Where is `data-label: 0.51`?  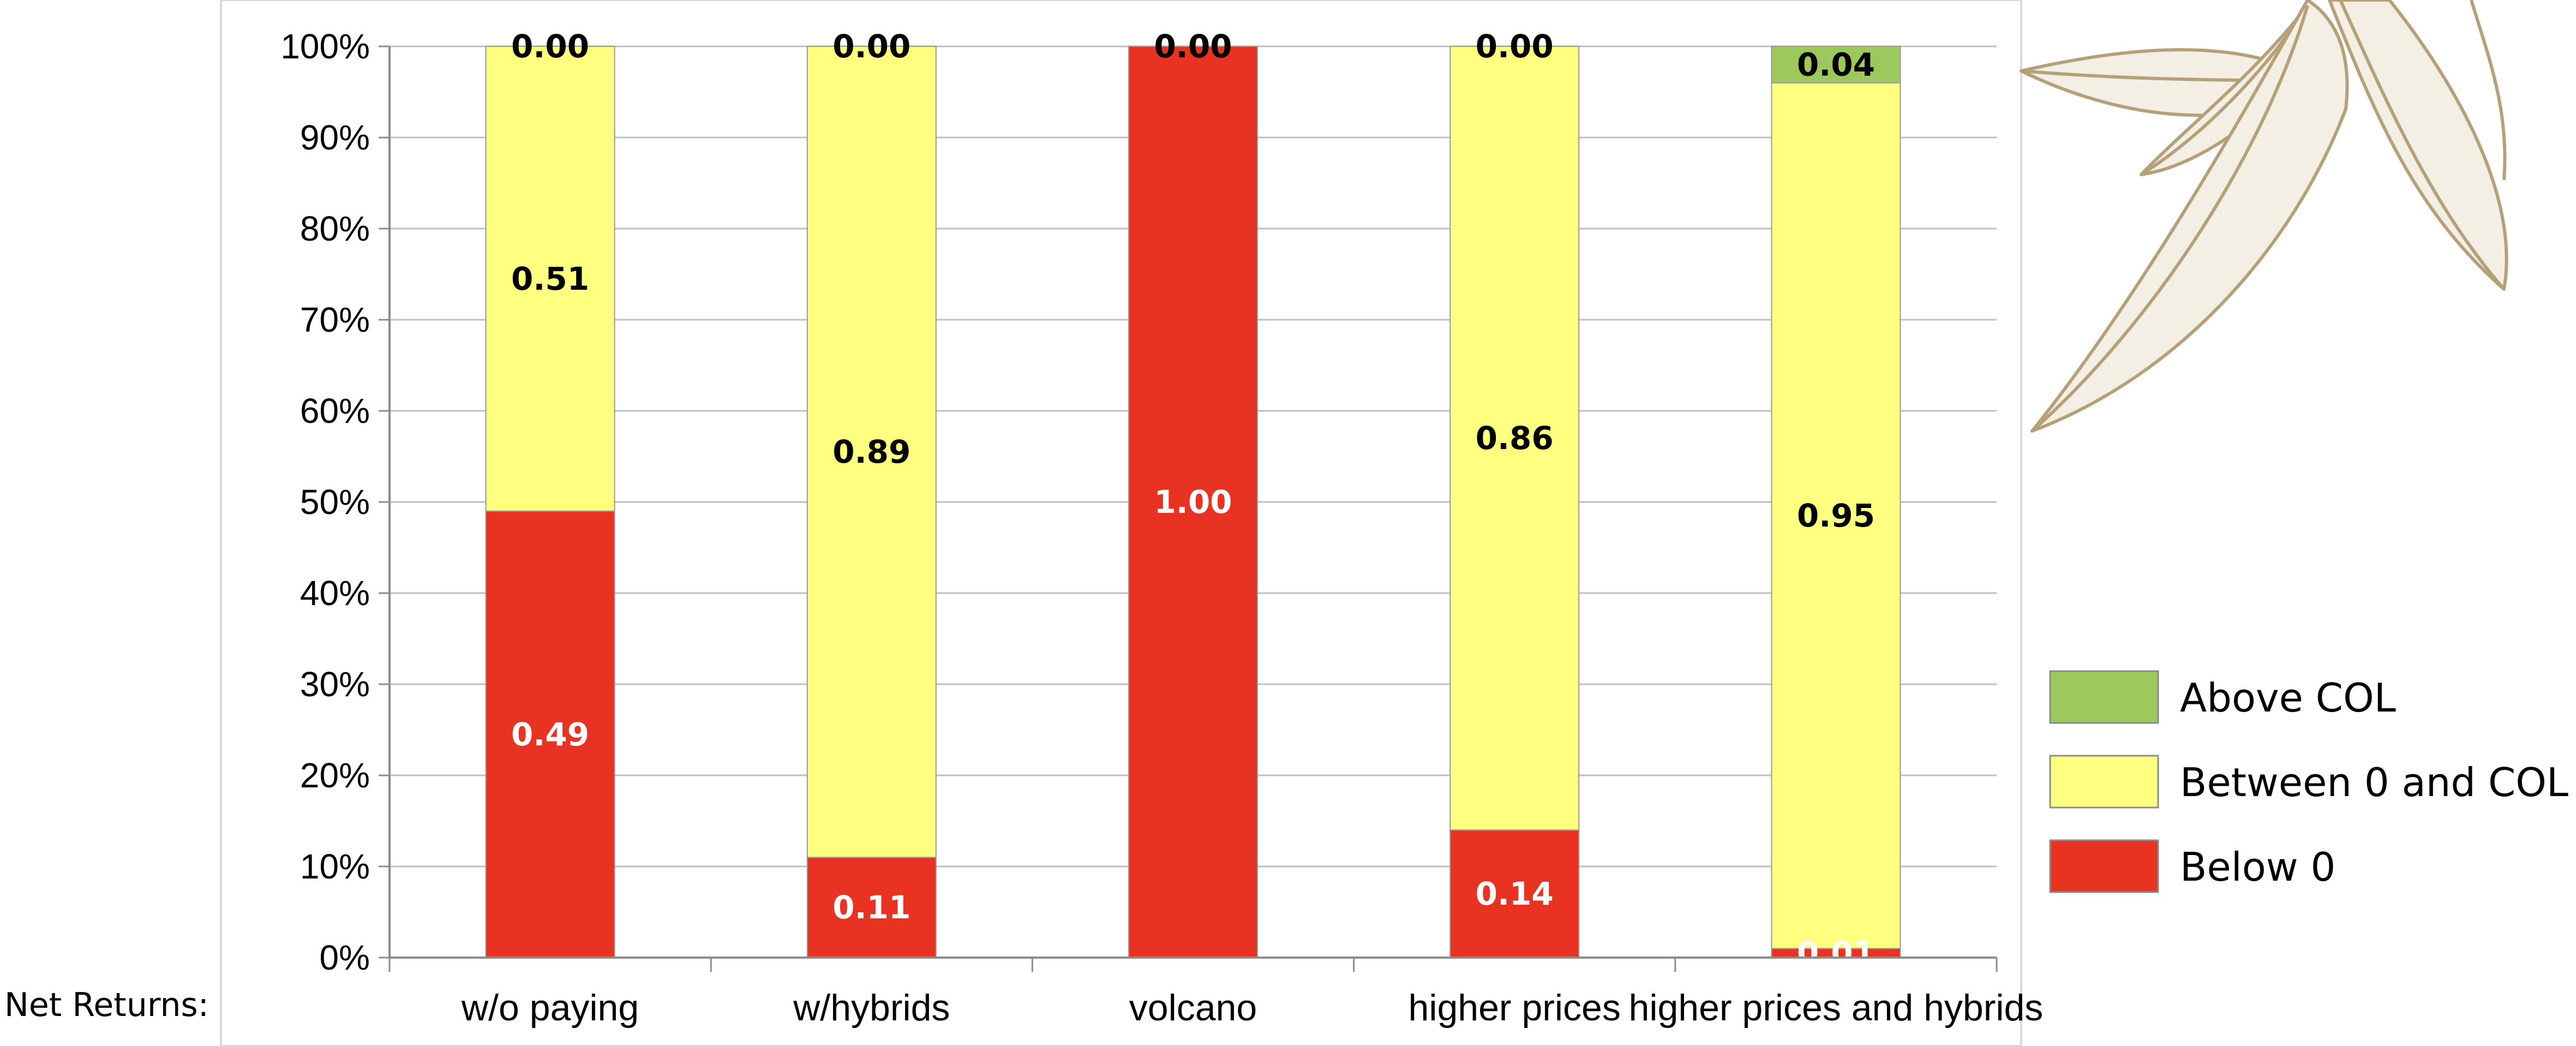
data-label: 0.51 is located at coordinates (550, 278).